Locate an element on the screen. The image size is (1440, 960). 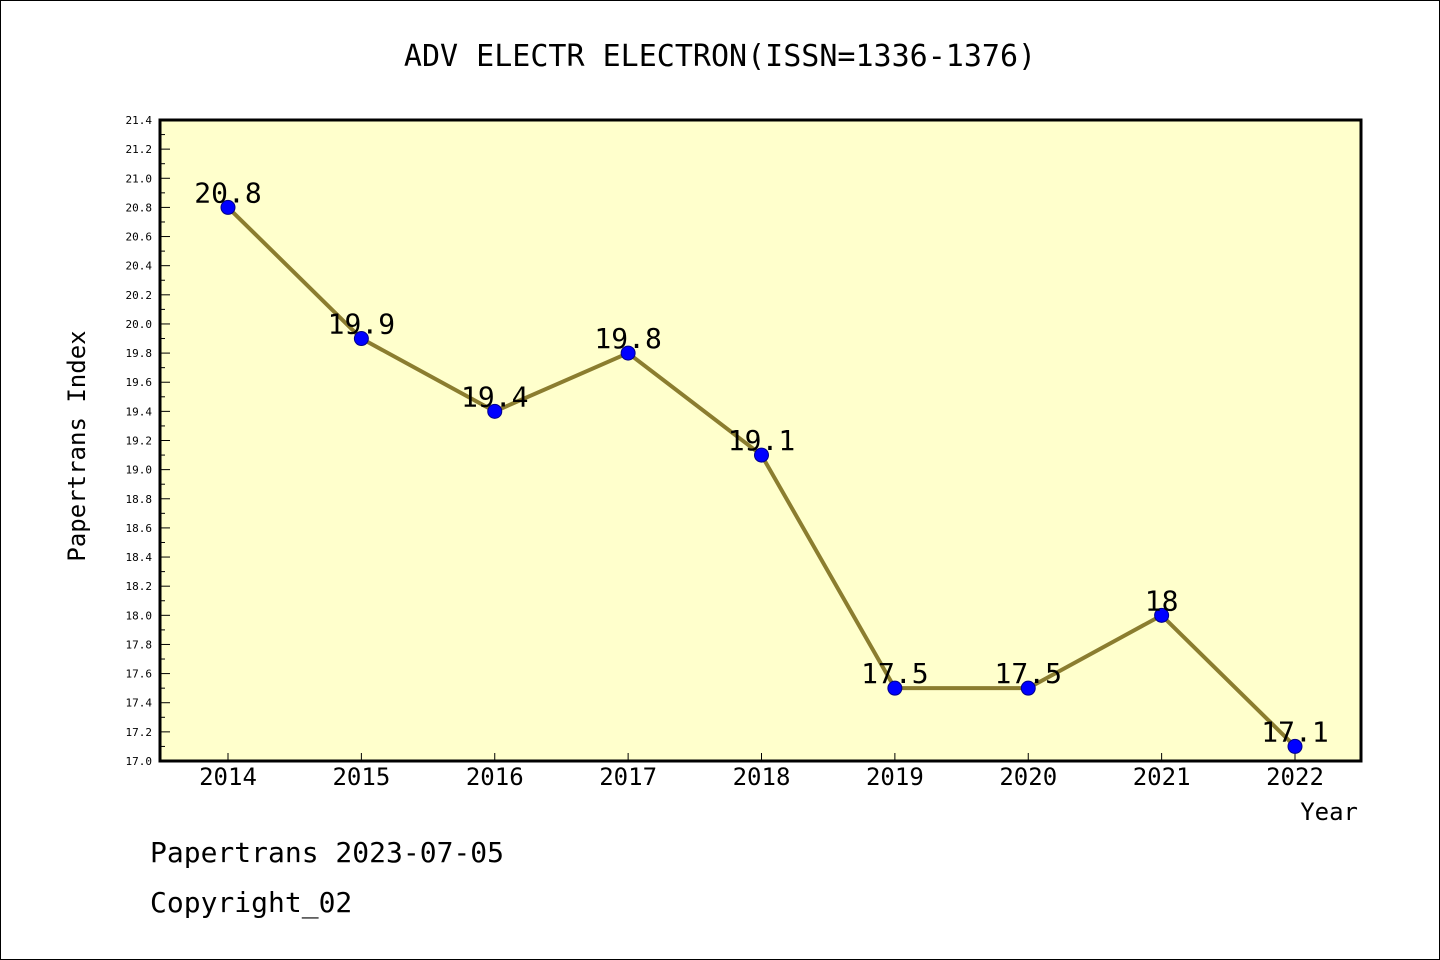
y-tick-label: 17.2 is located at coordinates (139, 732).